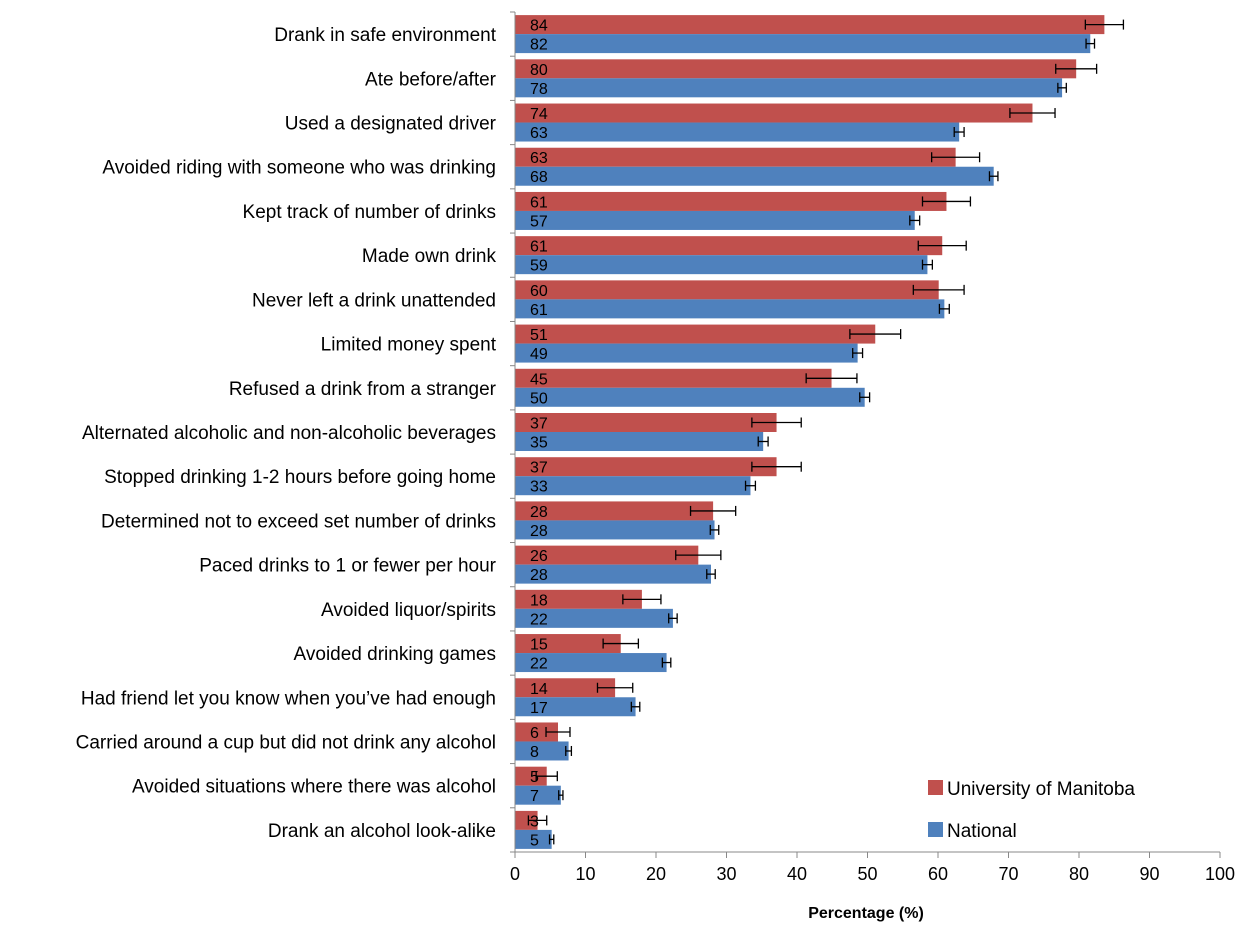  I want to click on data-label: 35, so click(539, 443).